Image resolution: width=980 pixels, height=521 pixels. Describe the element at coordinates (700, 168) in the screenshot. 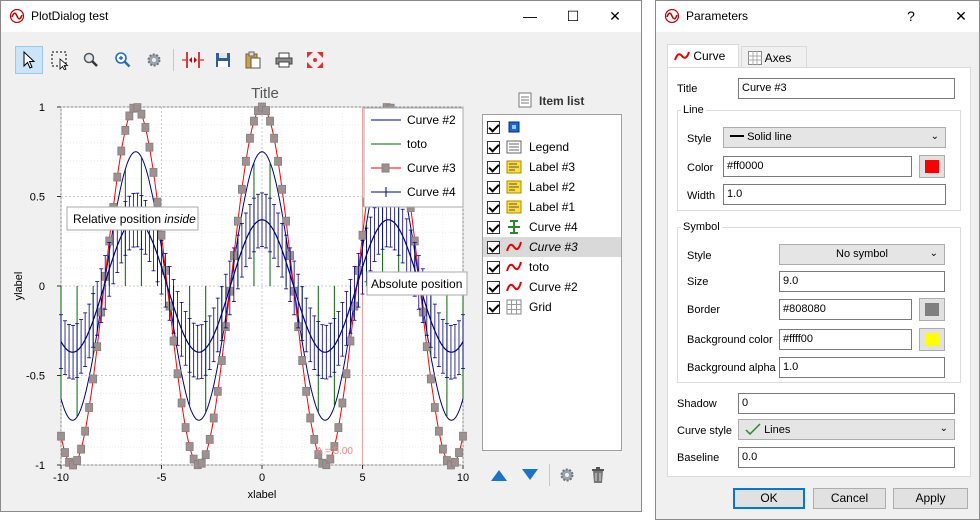

I see `color-label: Color` at that location.